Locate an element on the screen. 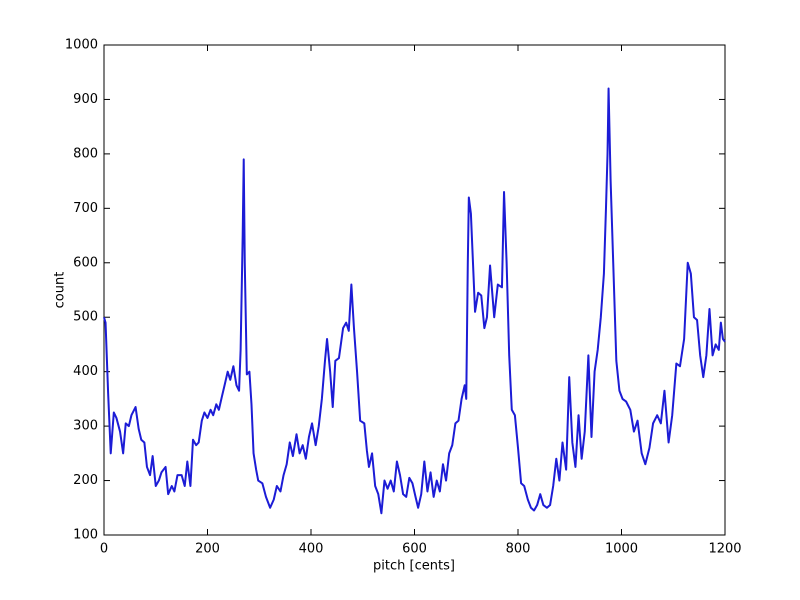 Image resolution: width=800 pixels, height=600 pixels. y-tick-label: 100 is located at coordinates (85, 535).